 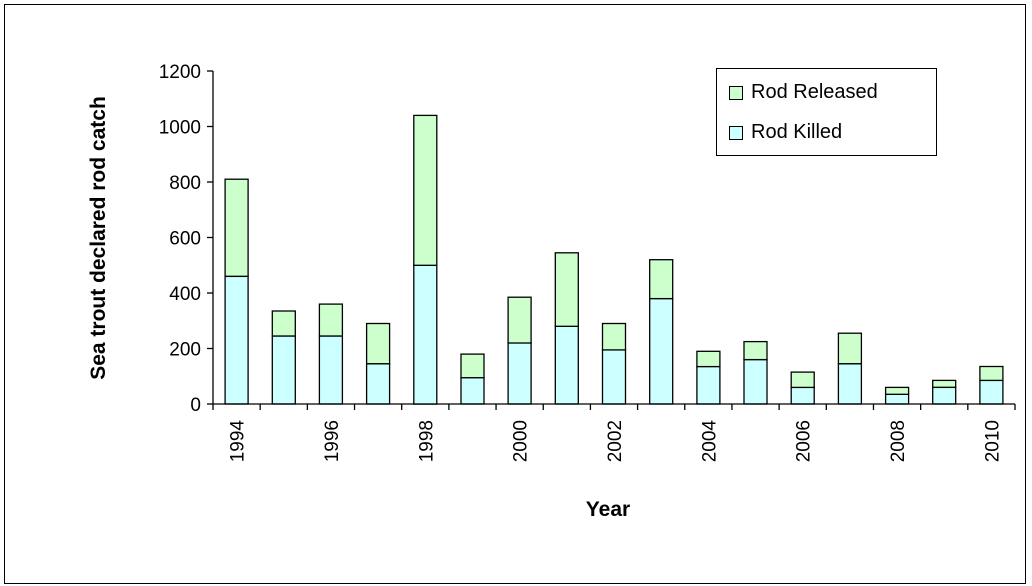 What do you see at coordinates (378, 384) in the screenshot?
I see `bar-rod-killed-1997` at bounding box center [378, 384].